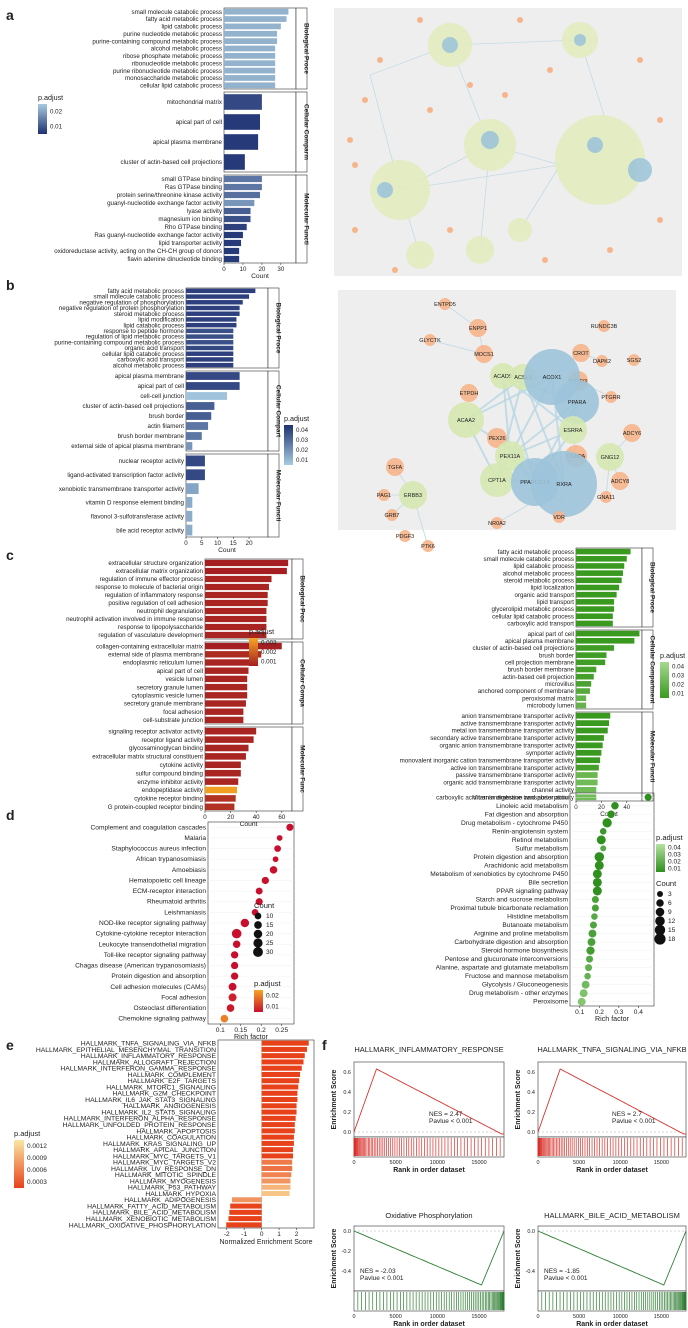 This screenshot has height=1328, width=688. What do you see at coordinates (270, 952) in the screenshot?
I see `size-legend-label: 30` at bounding box center [270, 952].